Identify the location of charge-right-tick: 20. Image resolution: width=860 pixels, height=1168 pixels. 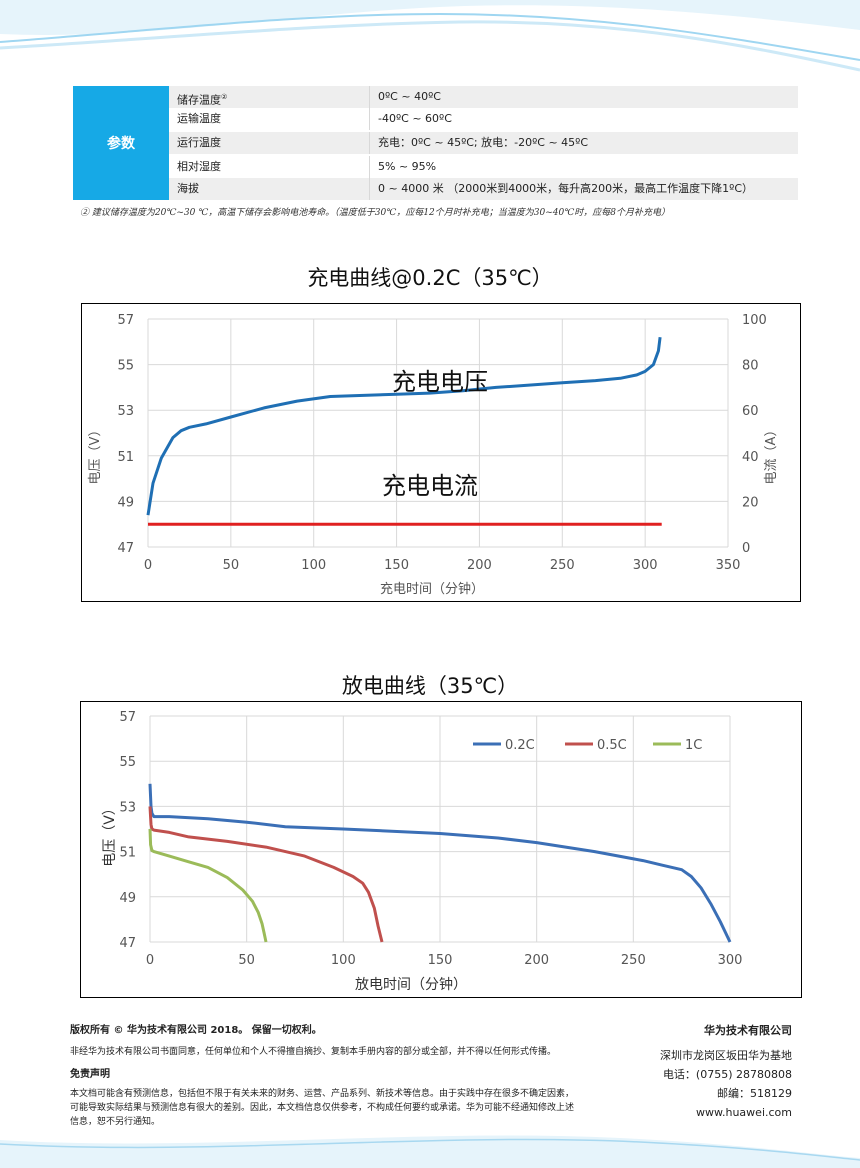
(750, 502).